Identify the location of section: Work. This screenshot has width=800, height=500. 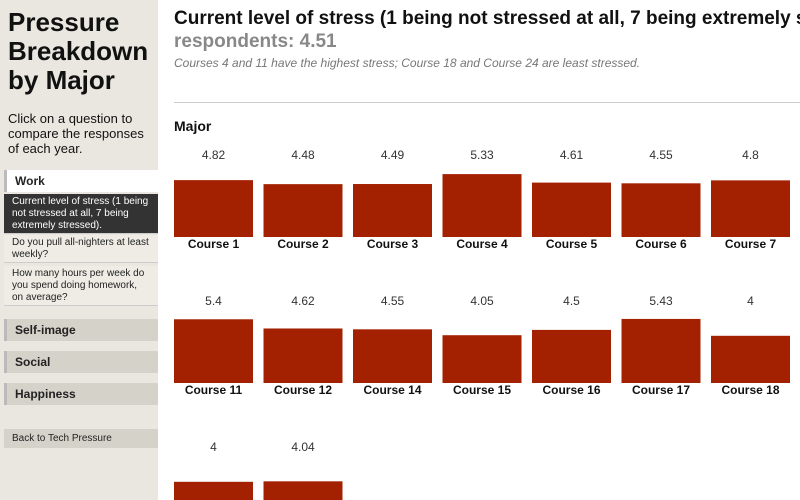
(81, 181).